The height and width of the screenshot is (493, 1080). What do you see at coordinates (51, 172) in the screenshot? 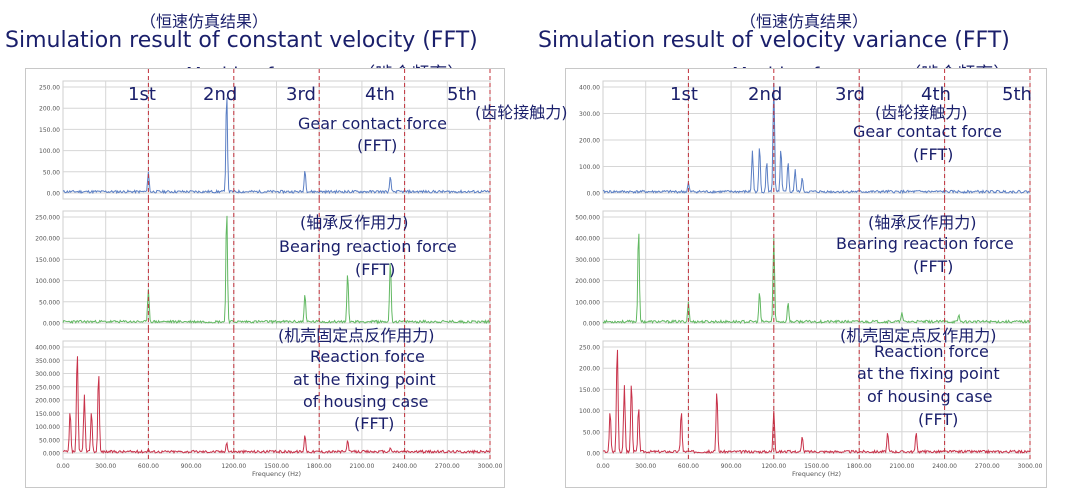
I see `left-gear-ytick-label: 50.00` at bounding box center [51, 172].